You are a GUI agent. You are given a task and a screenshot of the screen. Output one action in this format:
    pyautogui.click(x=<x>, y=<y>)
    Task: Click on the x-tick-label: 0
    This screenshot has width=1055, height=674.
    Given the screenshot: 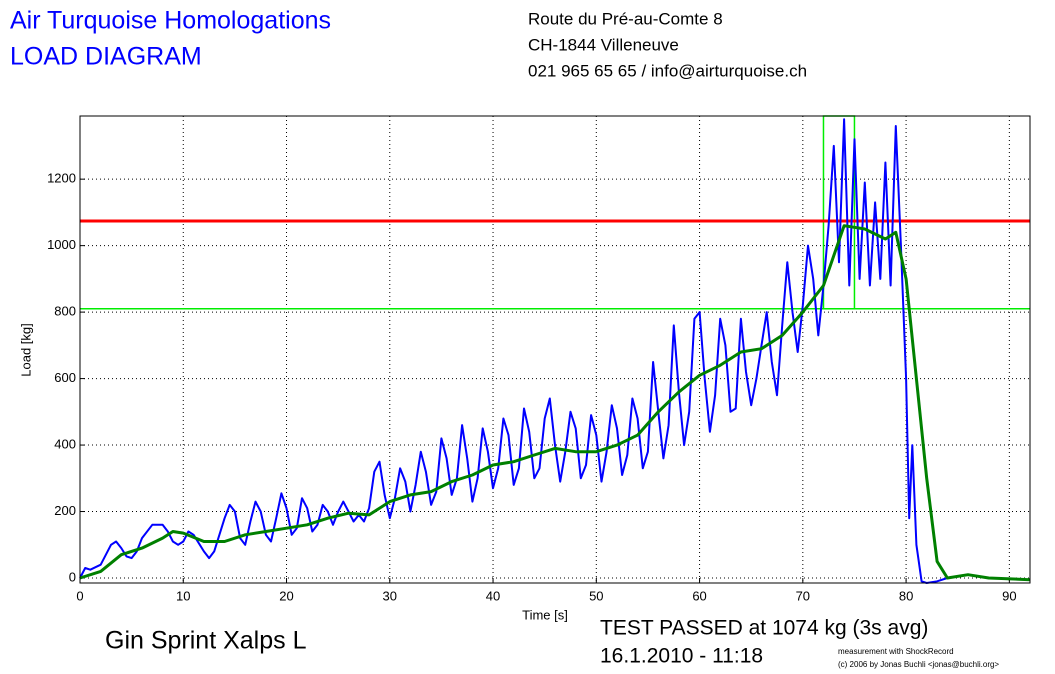 What is the action you would take?
    pyautogui.click(x=79, y=595)
    